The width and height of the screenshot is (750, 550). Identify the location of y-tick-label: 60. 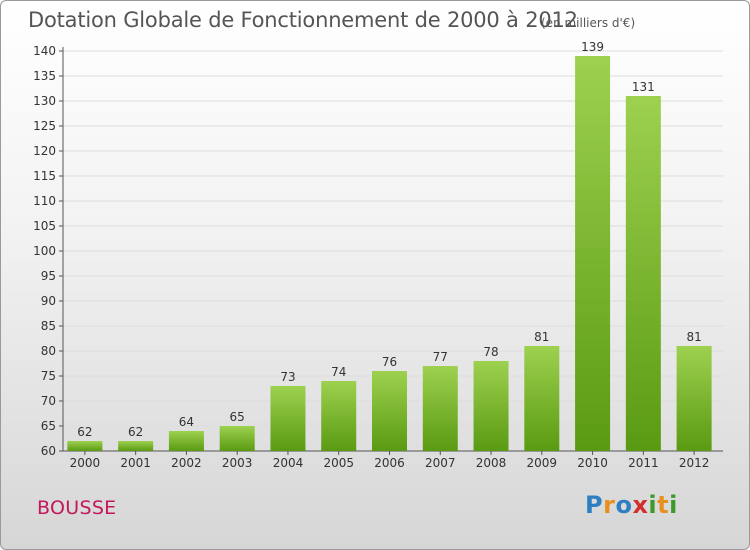
(48, 451).